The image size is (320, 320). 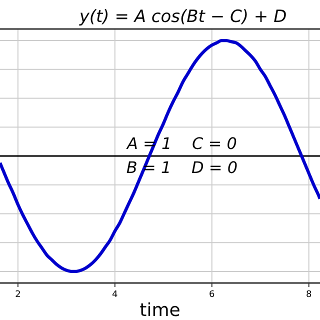 I want to click on x-tick-label: 6, so click(x=212, y=295).